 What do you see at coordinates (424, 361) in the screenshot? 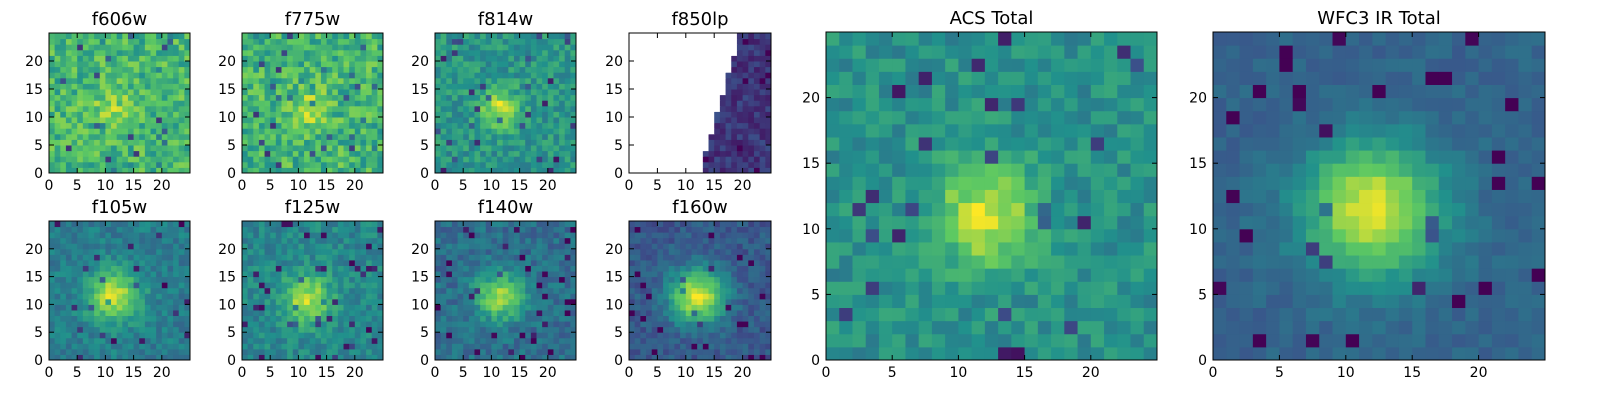
I see `y-tick-label: 0` at bounding box center [424, 361].